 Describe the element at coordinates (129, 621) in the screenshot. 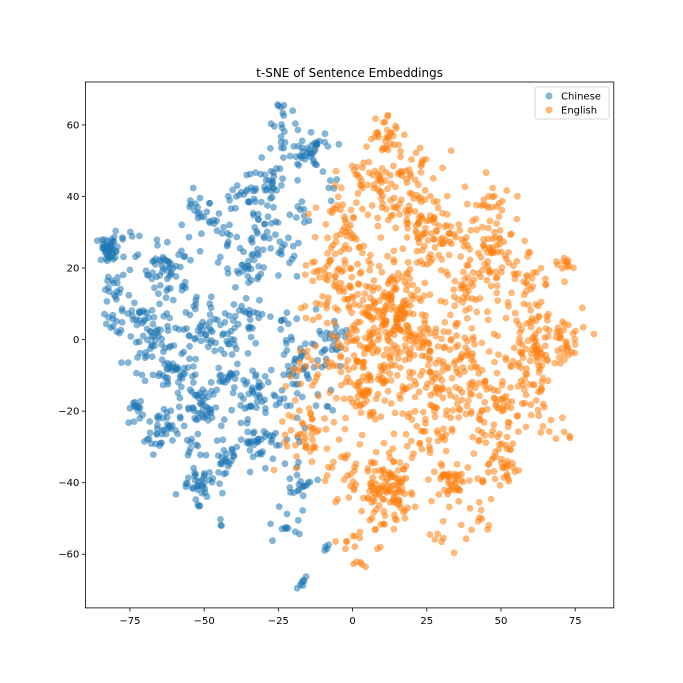

I see `x-tick-label: −75` at that location.